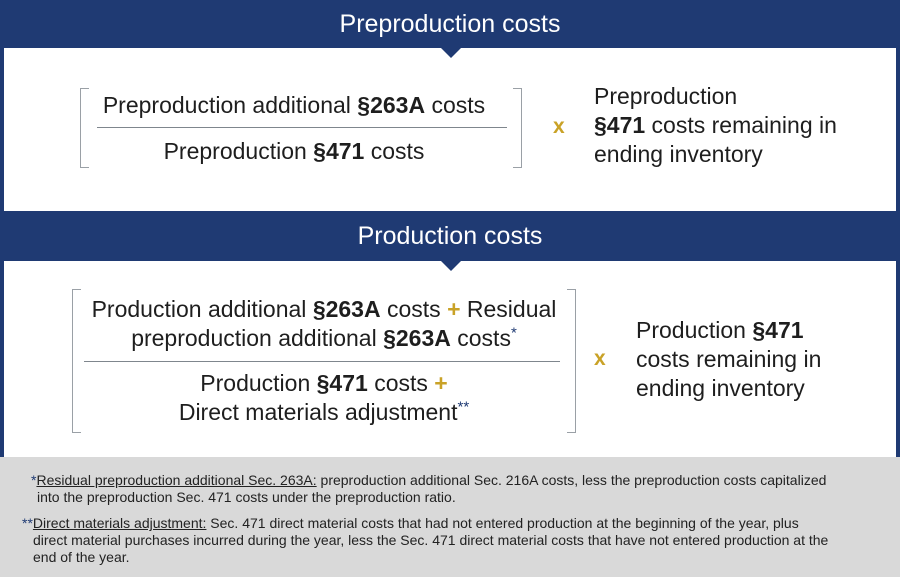 The height and width of the screenshot is (577, 900). Describe the element at coordinates (450, 24) in the screenshot. I see `preproduction-title: Preproduction costs` at that location.